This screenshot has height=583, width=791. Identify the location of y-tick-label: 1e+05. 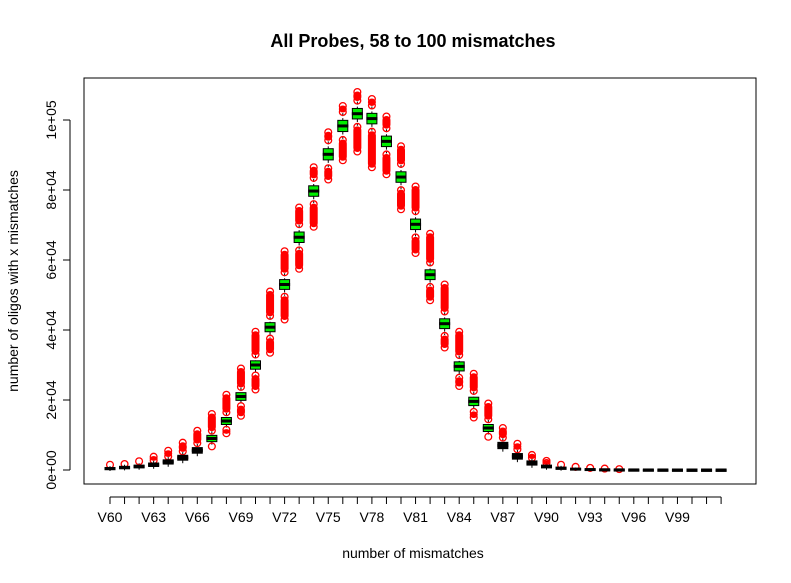
(51, 120).